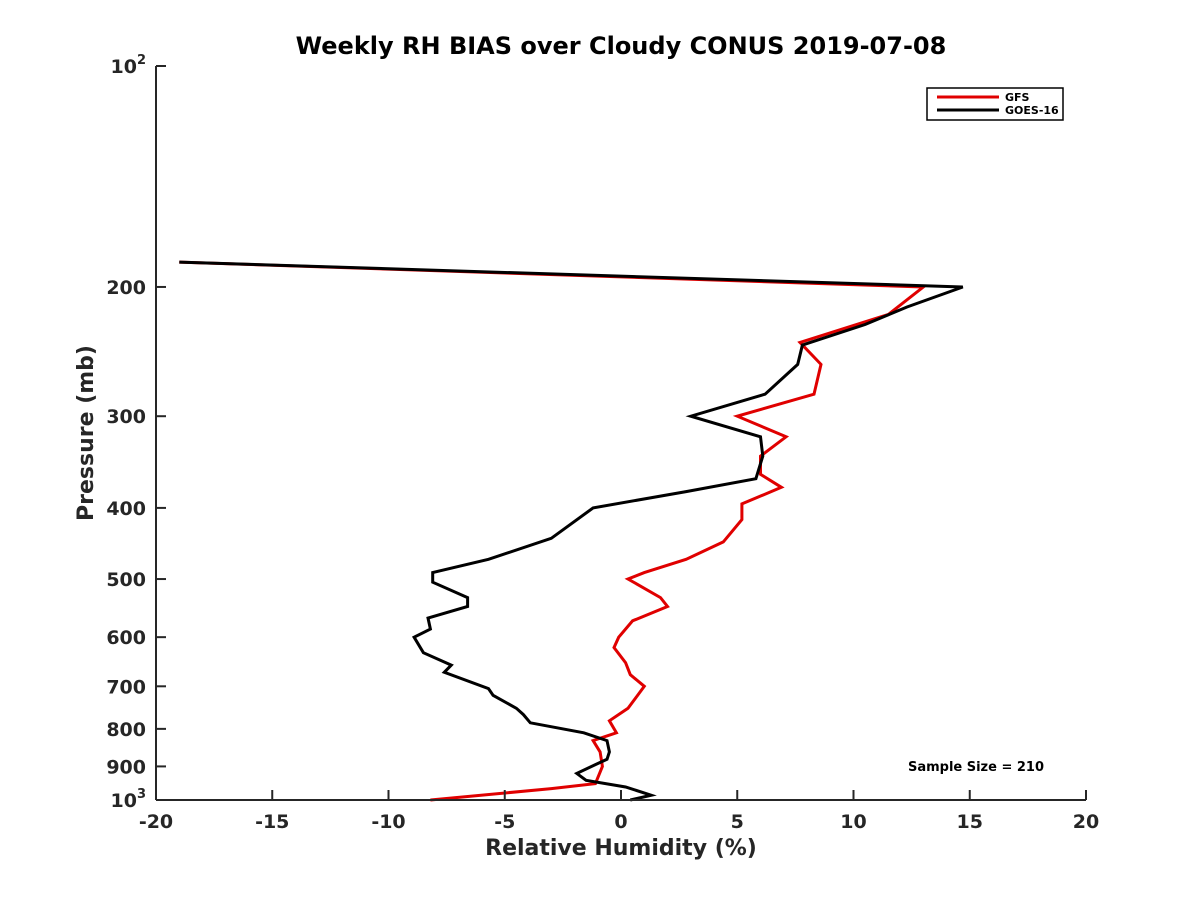 Image resolution: width=1200 pixels, height=905 pixels. What do you see at coordinates (1017, 97) in the screenshot?
I see `legend-label-gfs: GFS` at bounding box center [1017, 97].